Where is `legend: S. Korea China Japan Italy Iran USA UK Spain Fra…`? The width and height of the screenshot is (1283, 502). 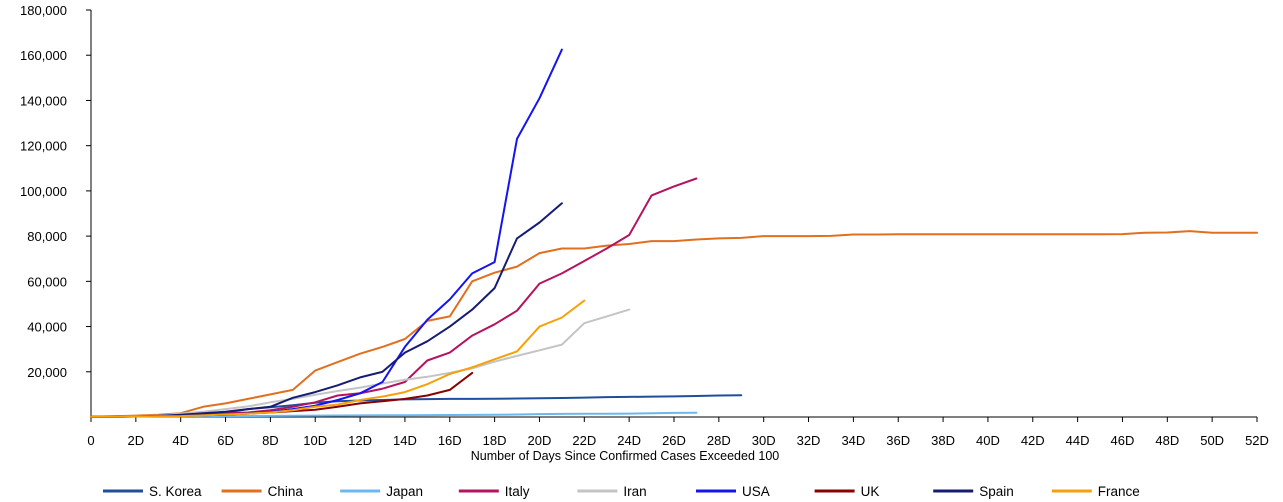 legend: S. Korea China Japan Italy Iran USA UK Spain Fra… is located at coordinates (621, 491).